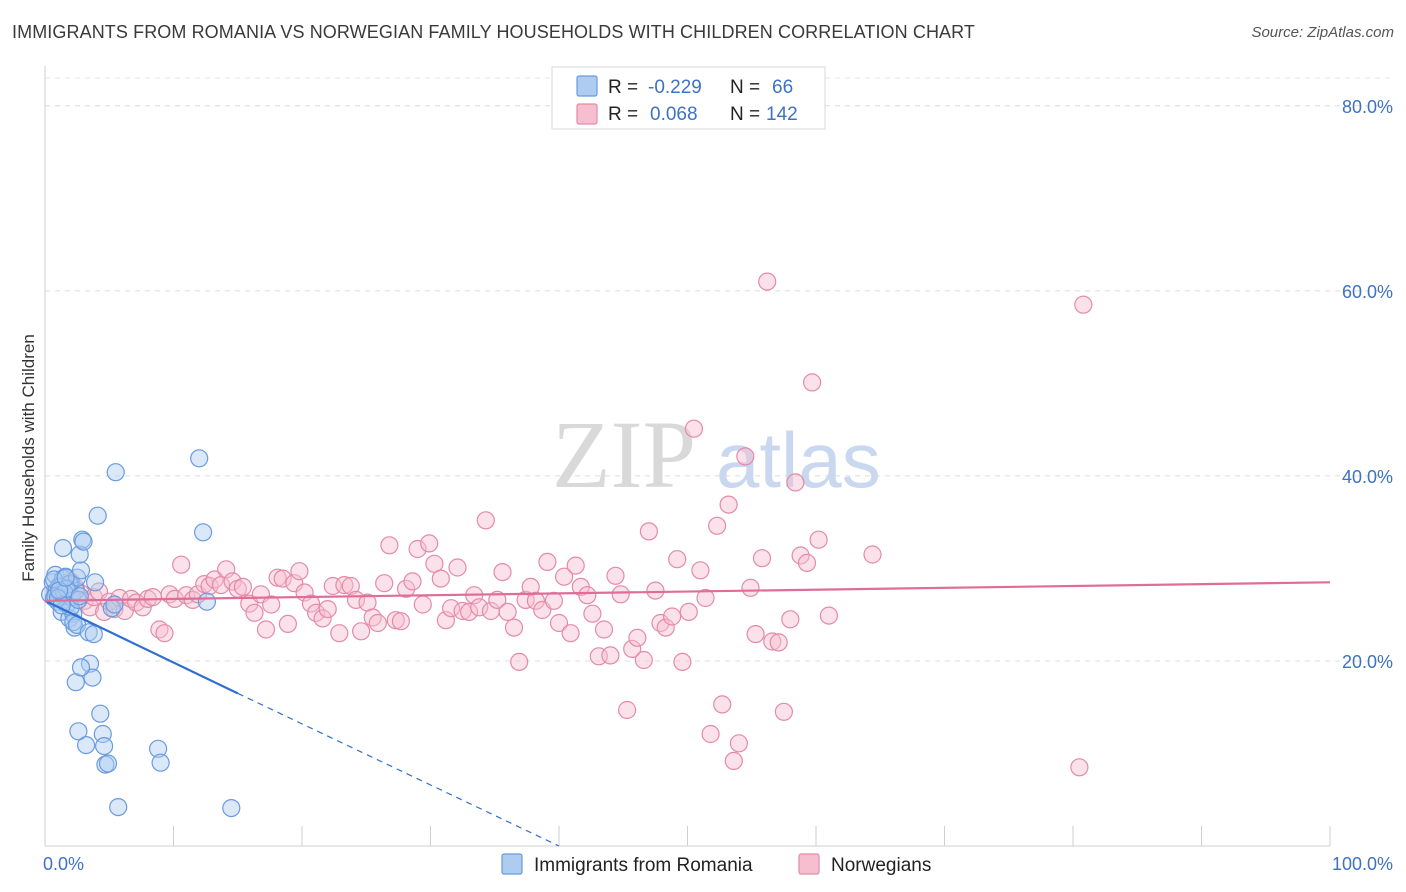 The width and height of the screenshot is (1406, 892). Describe the element at coordinates (624, 454) in the screenshot. I see `watermark-zip: ZIP` at that location.